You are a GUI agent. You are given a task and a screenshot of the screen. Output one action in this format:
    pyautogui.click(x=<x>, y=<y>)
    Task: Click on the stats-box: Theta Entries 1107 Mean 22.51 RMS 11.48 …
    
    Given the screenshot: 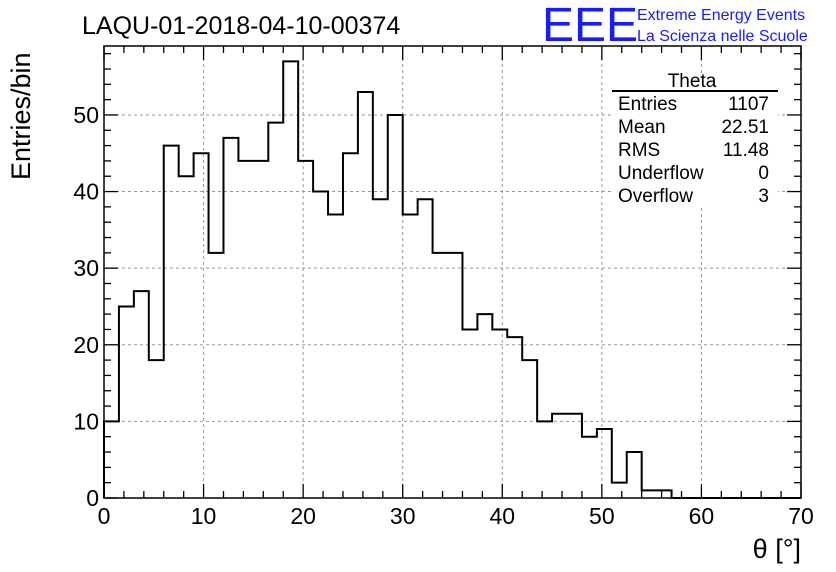 What is the action you would take?
    pyautogui.click(x=695, y=139)
    